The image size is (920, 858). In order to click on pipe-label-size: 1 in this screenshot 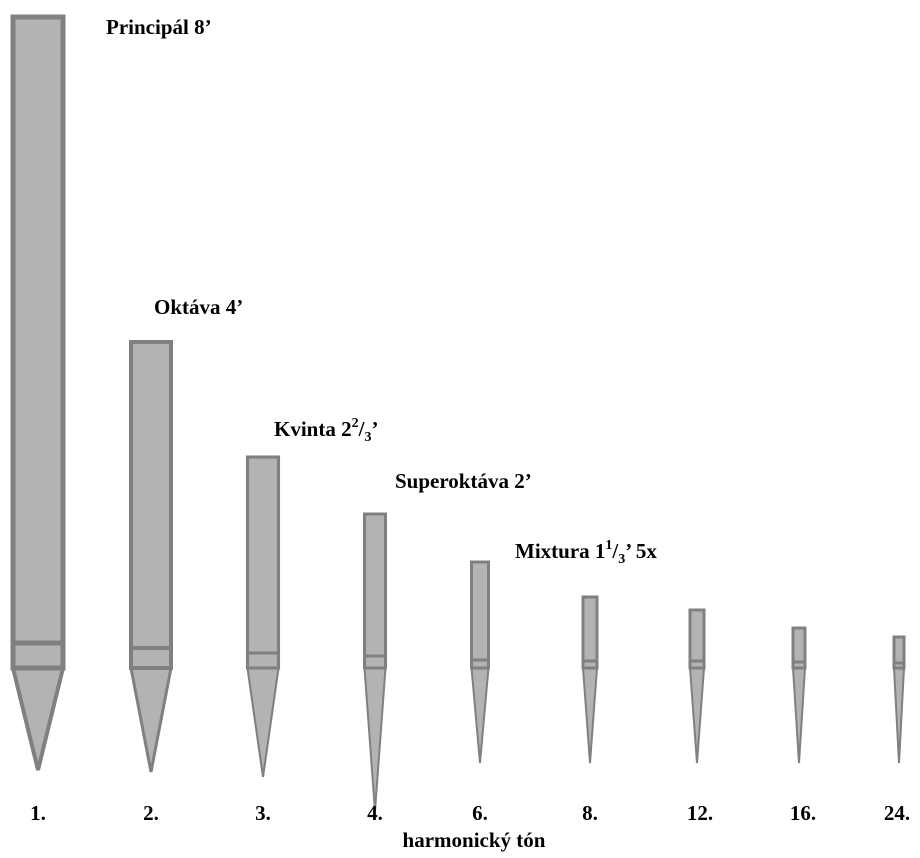, I will do `click(600, 551)`.